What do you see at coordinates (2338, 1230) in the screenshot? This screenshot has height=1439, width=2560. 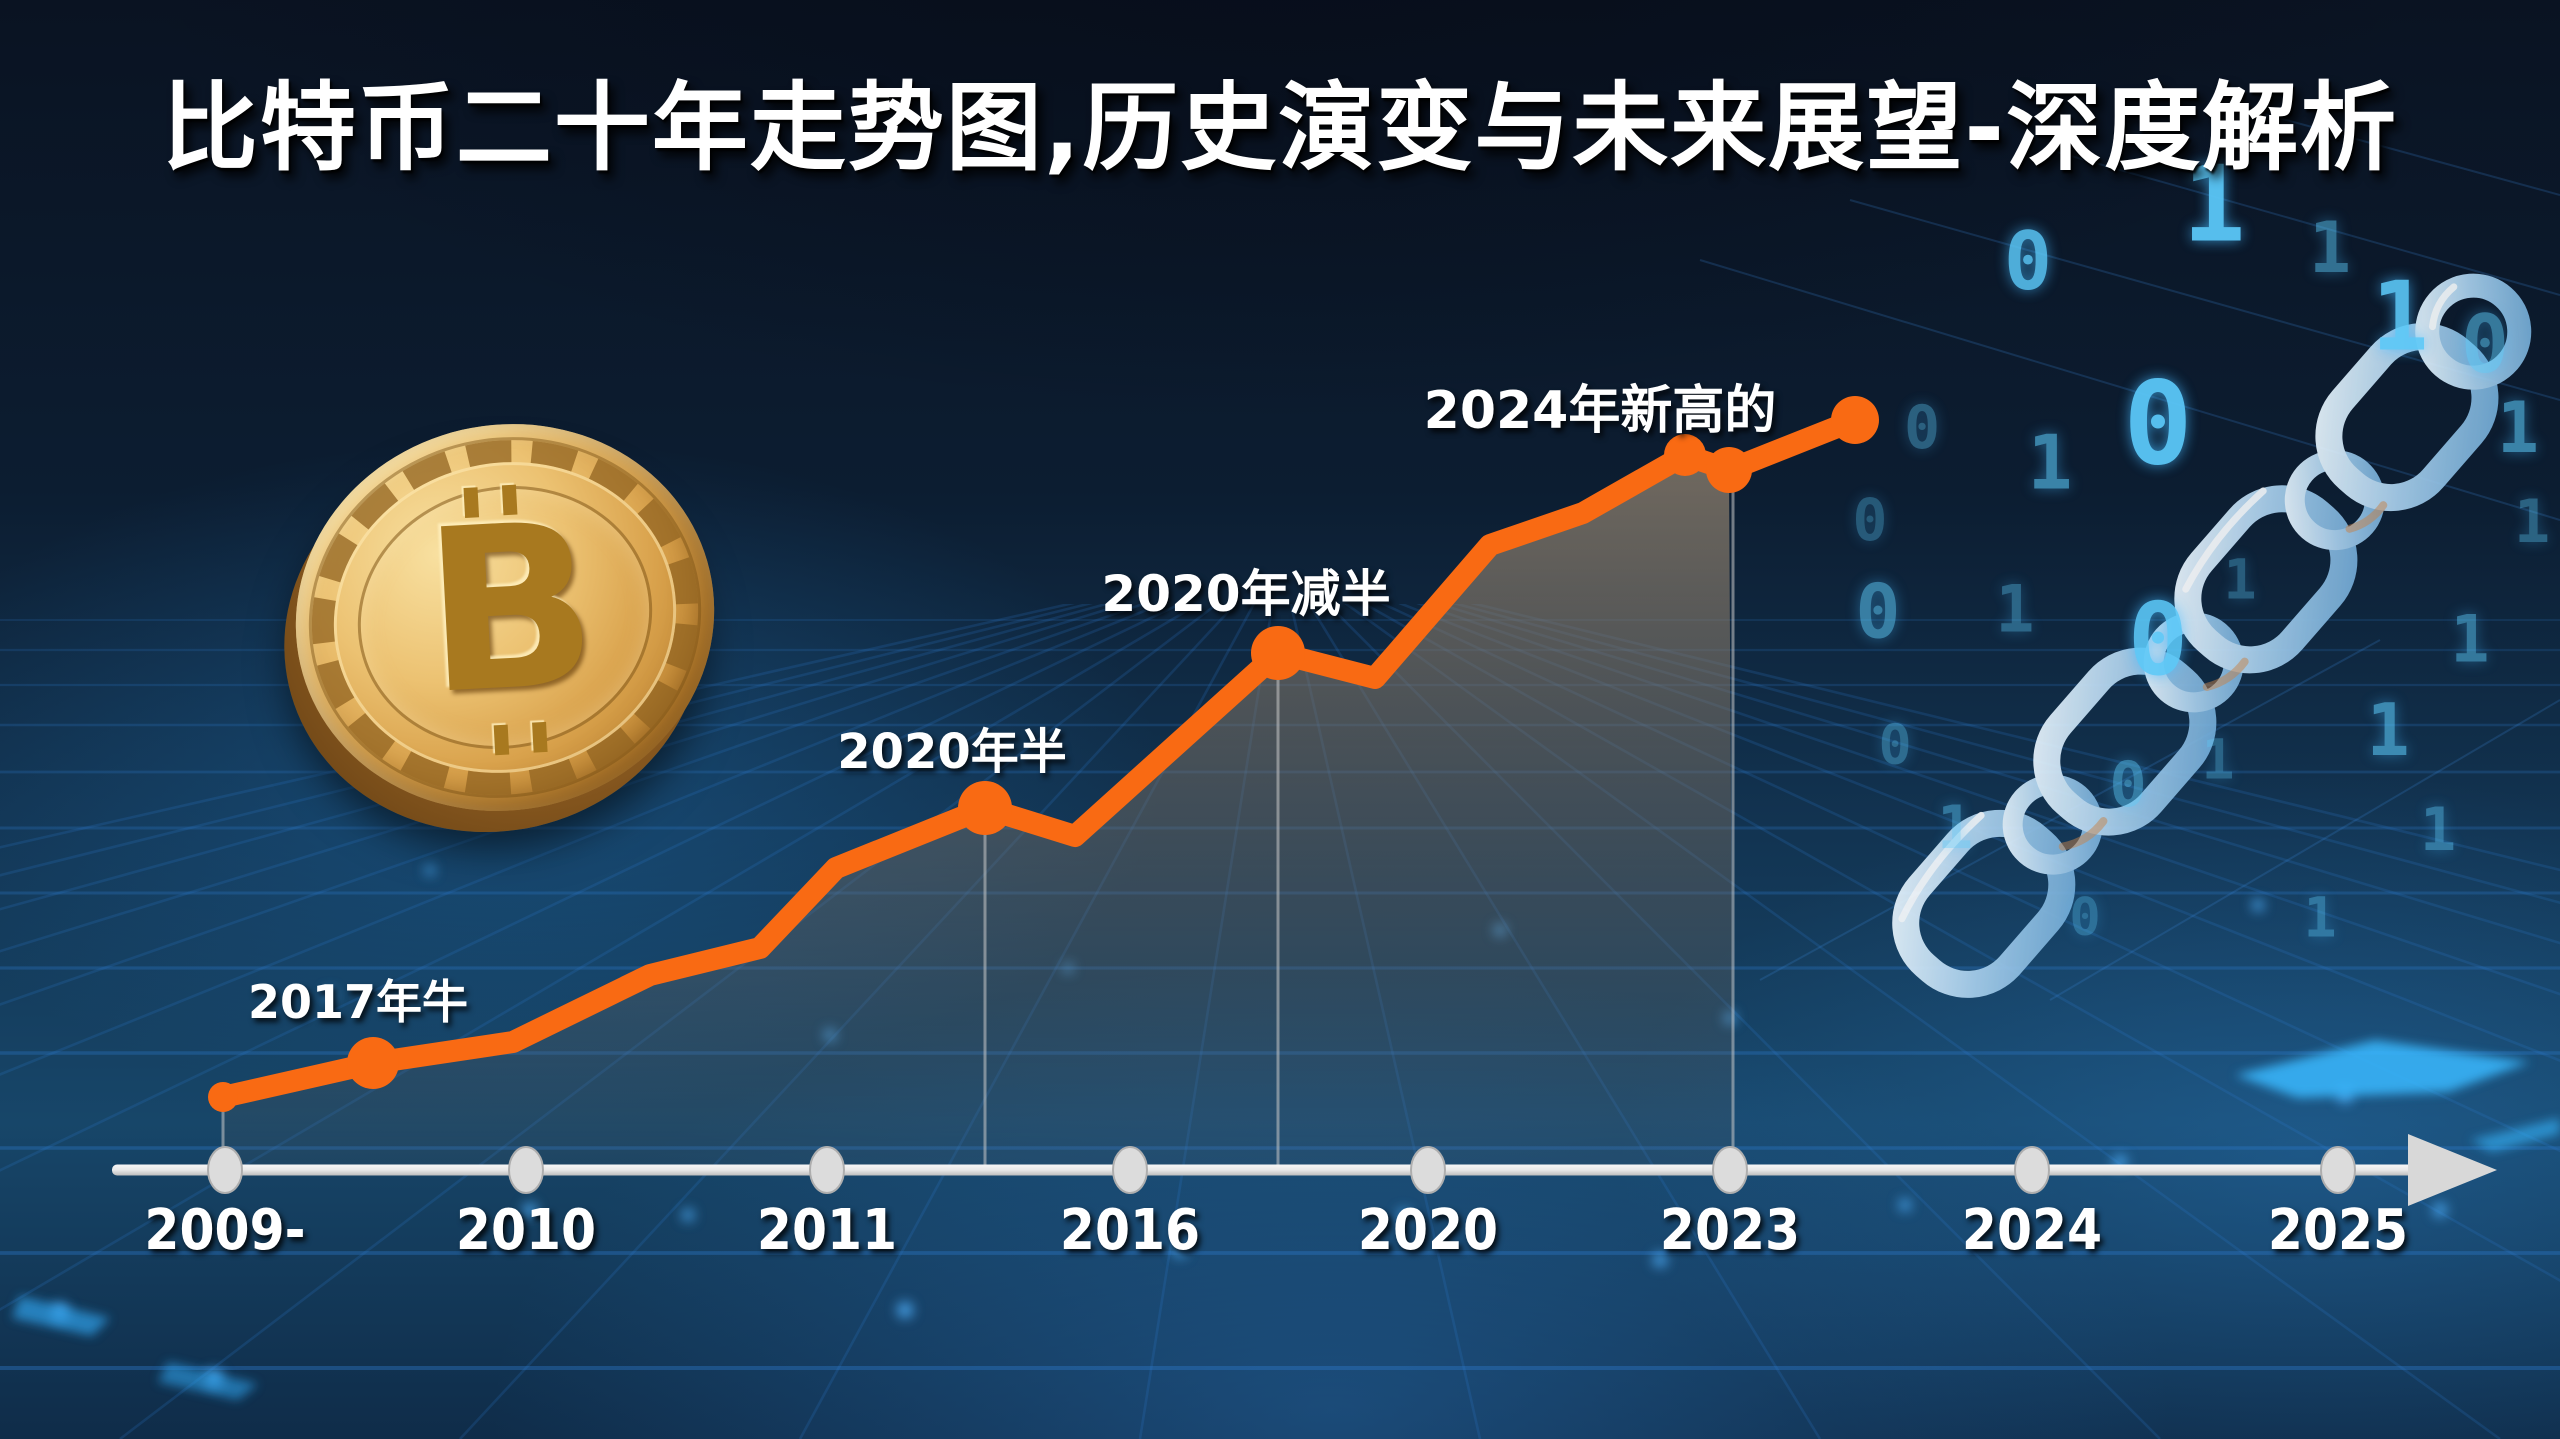 I see `year-label-2025: 2025` at bounding box center [2338, 1230].